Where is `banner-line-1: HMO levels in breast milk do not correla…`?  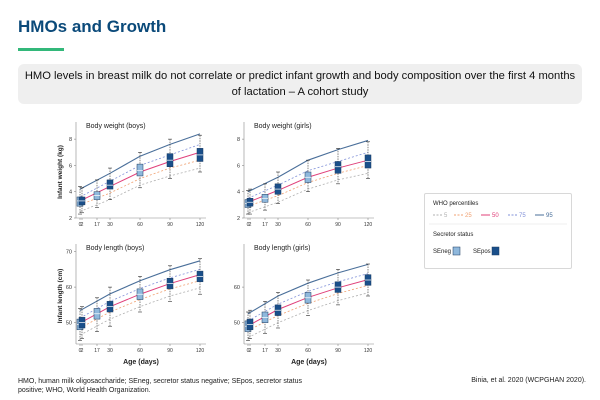 banner-line-1: HMO levels in breast milk do not correla… is located at coordinates (300, 76).